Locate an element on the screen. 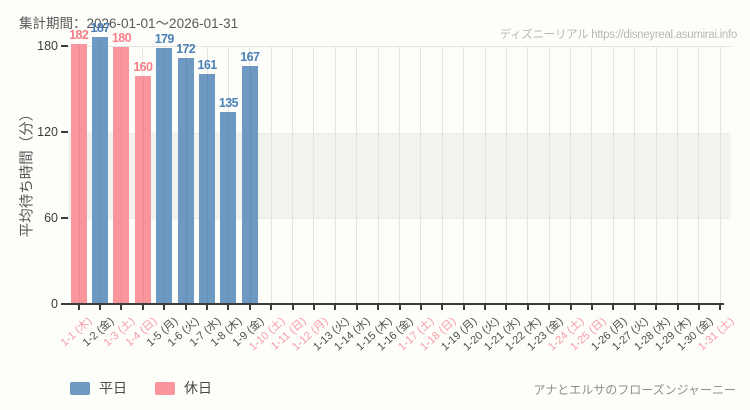 The width and height of the screenshot is (750, 410). legend-swatch-weekday is located at coordinates (80, 388).